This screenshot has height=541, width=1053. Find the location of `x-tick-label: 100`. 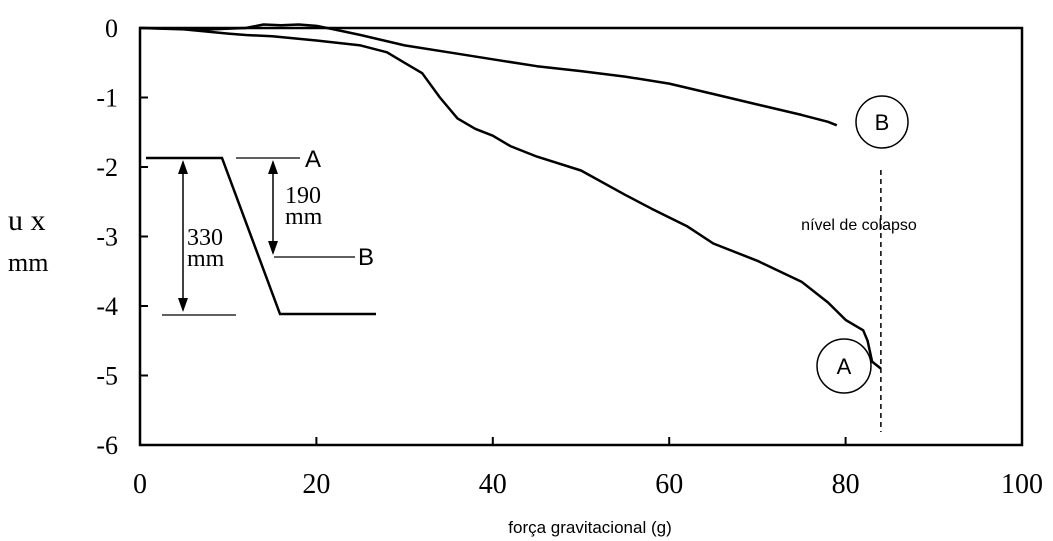

x-tick-label: 100 is located at coordinates (1022, 484).